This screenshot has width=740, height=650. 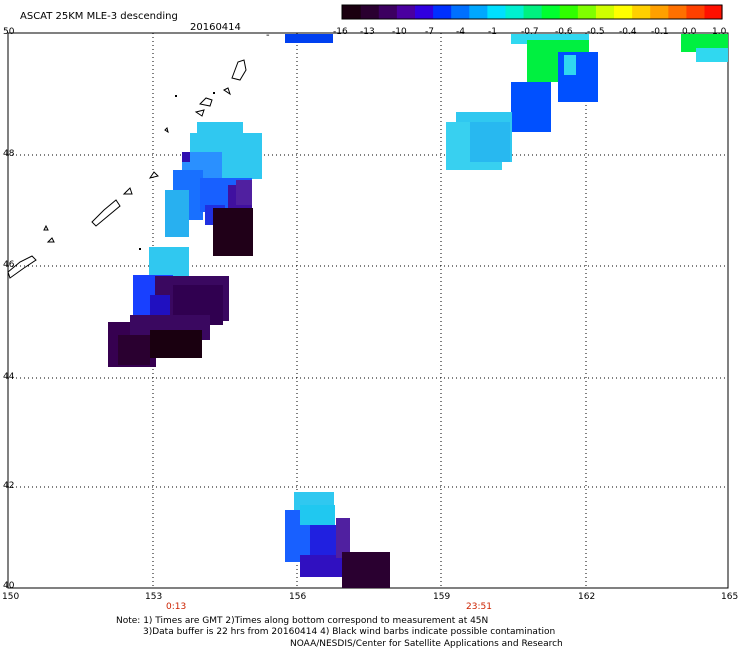 I want to click on island-dots, so click(x=177, y=171).